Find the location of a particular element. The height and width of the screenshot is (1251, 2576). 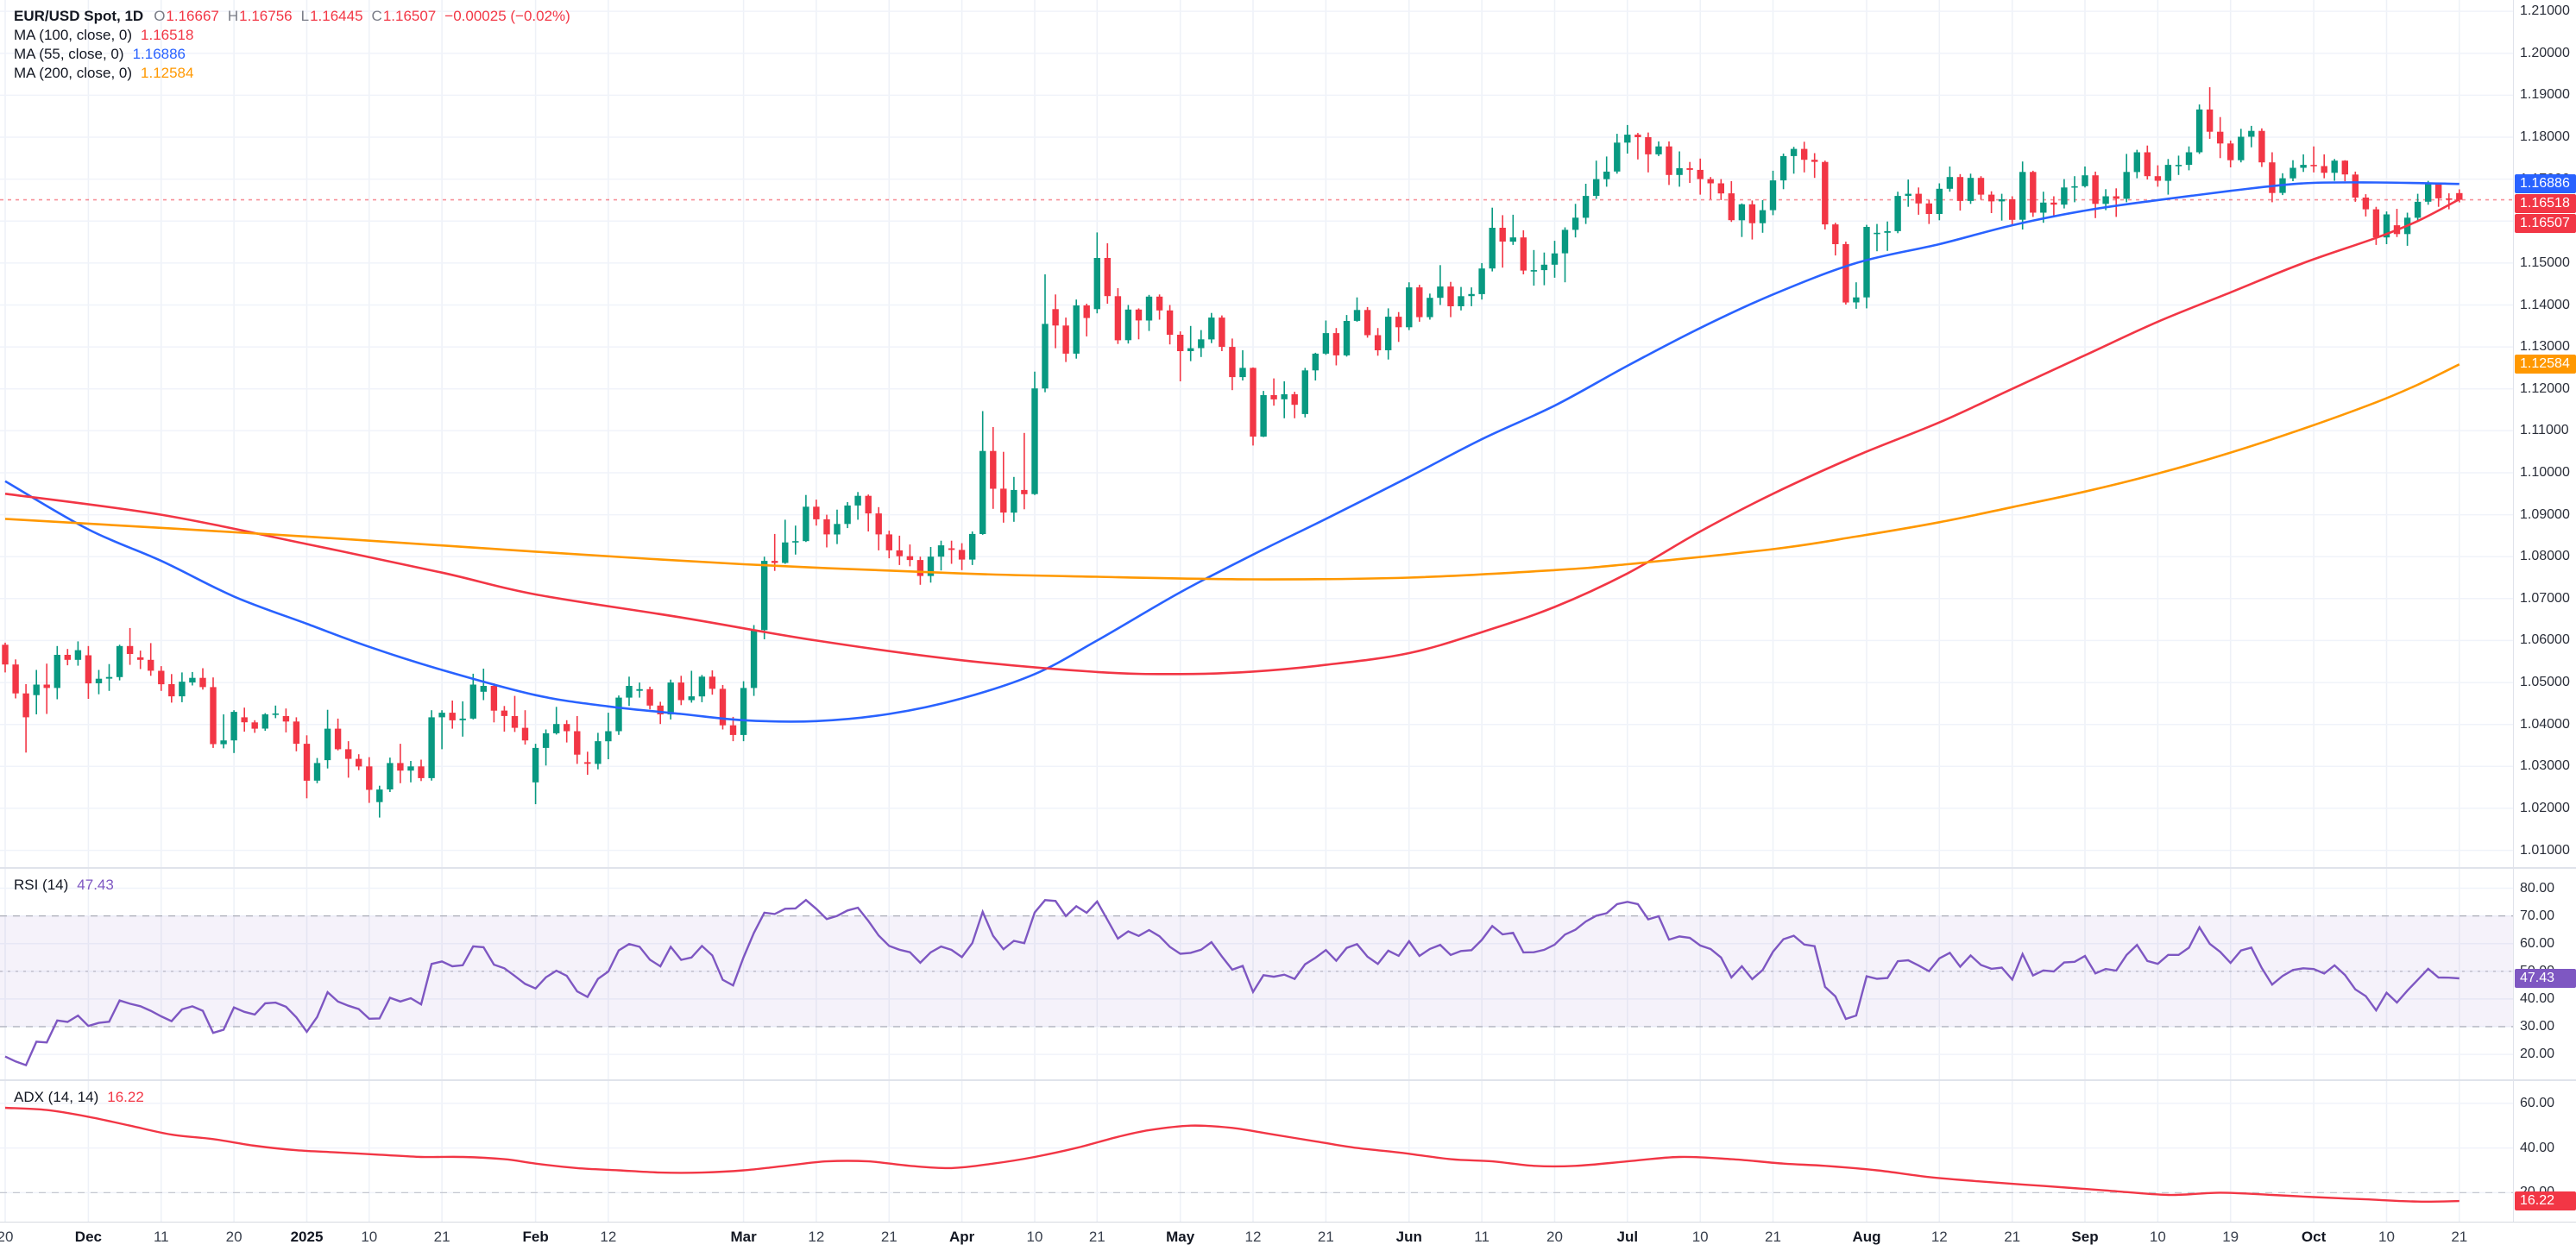

price-tick-label: 1.04000 is located at coordinates (2545, 724).